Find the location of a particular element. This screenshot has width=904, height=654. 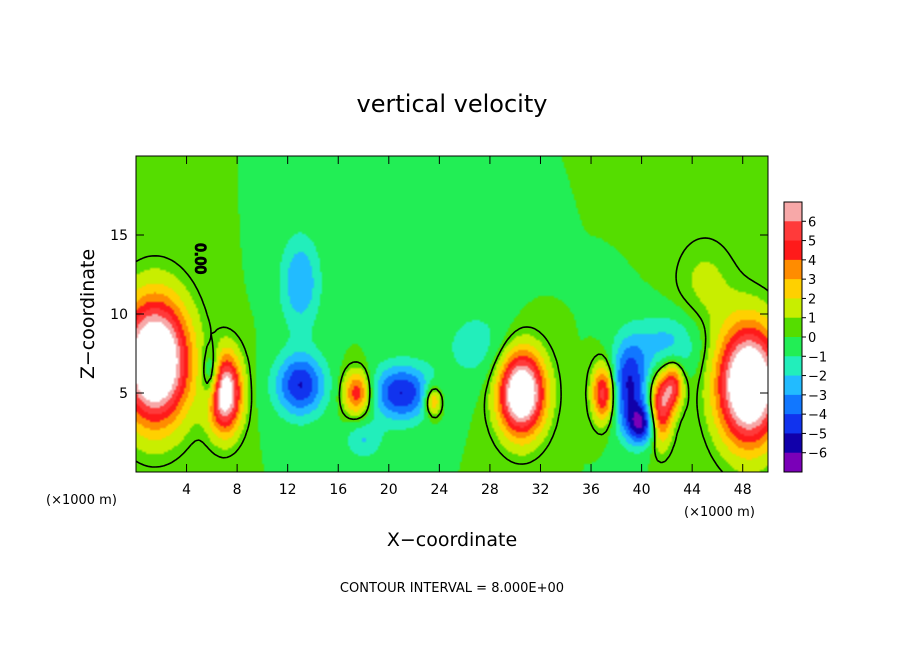

colorbar-tick-label: 0 is located at coordinates (812, 338).